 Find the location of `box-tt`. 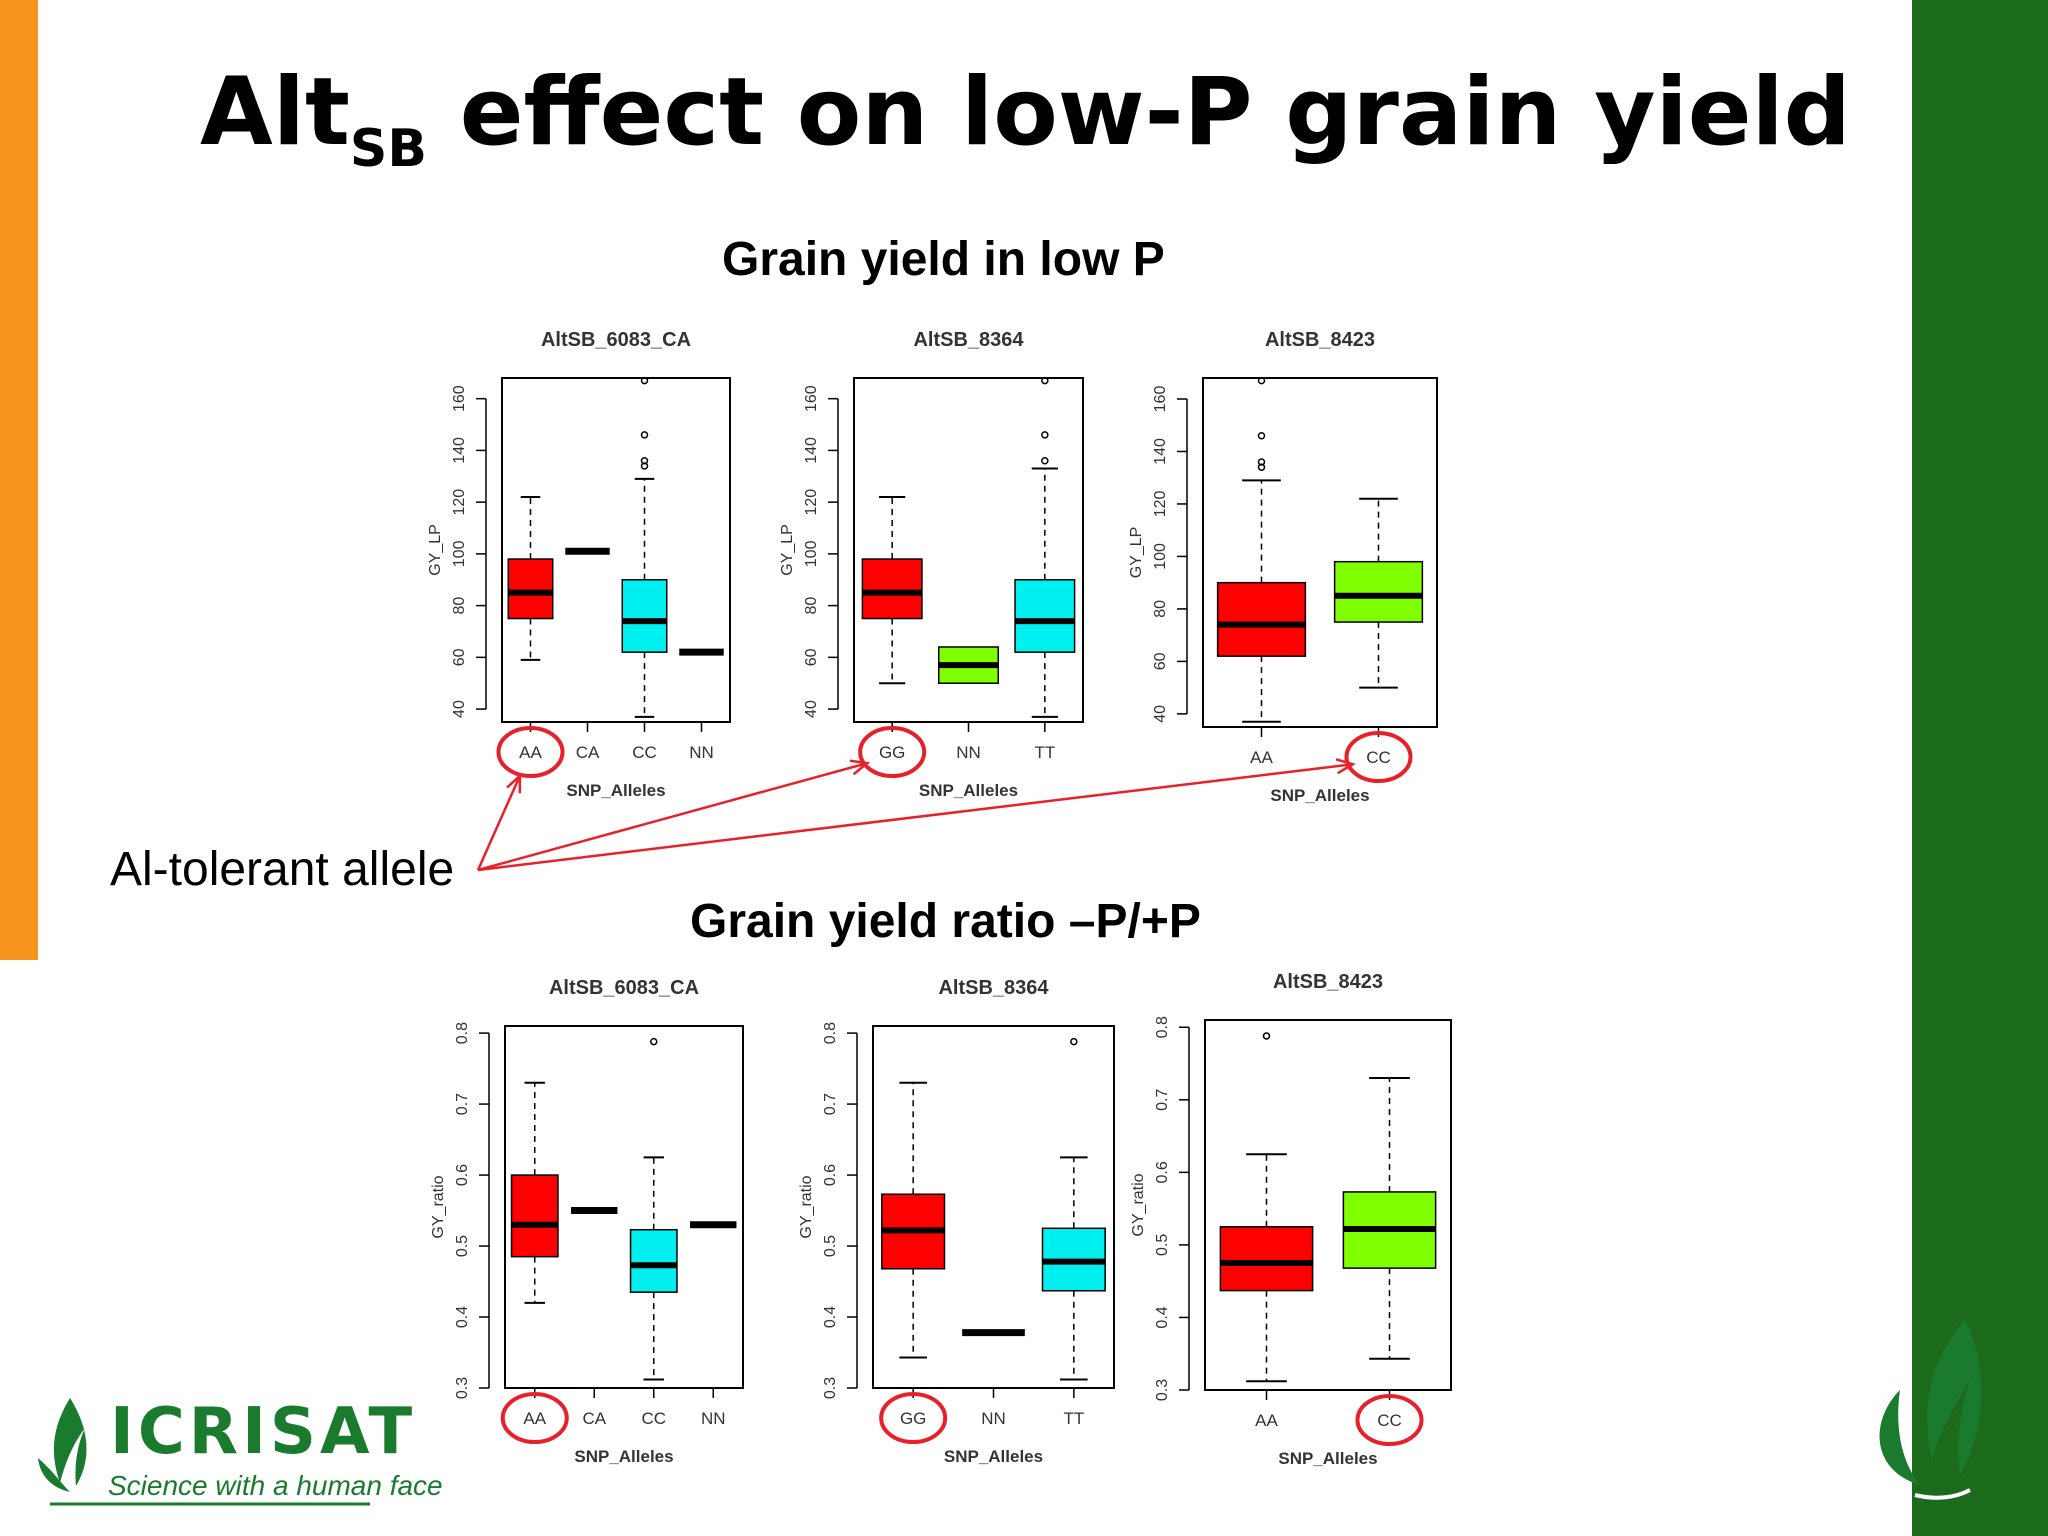

box-tt is located at coordinates (1073, 1209).